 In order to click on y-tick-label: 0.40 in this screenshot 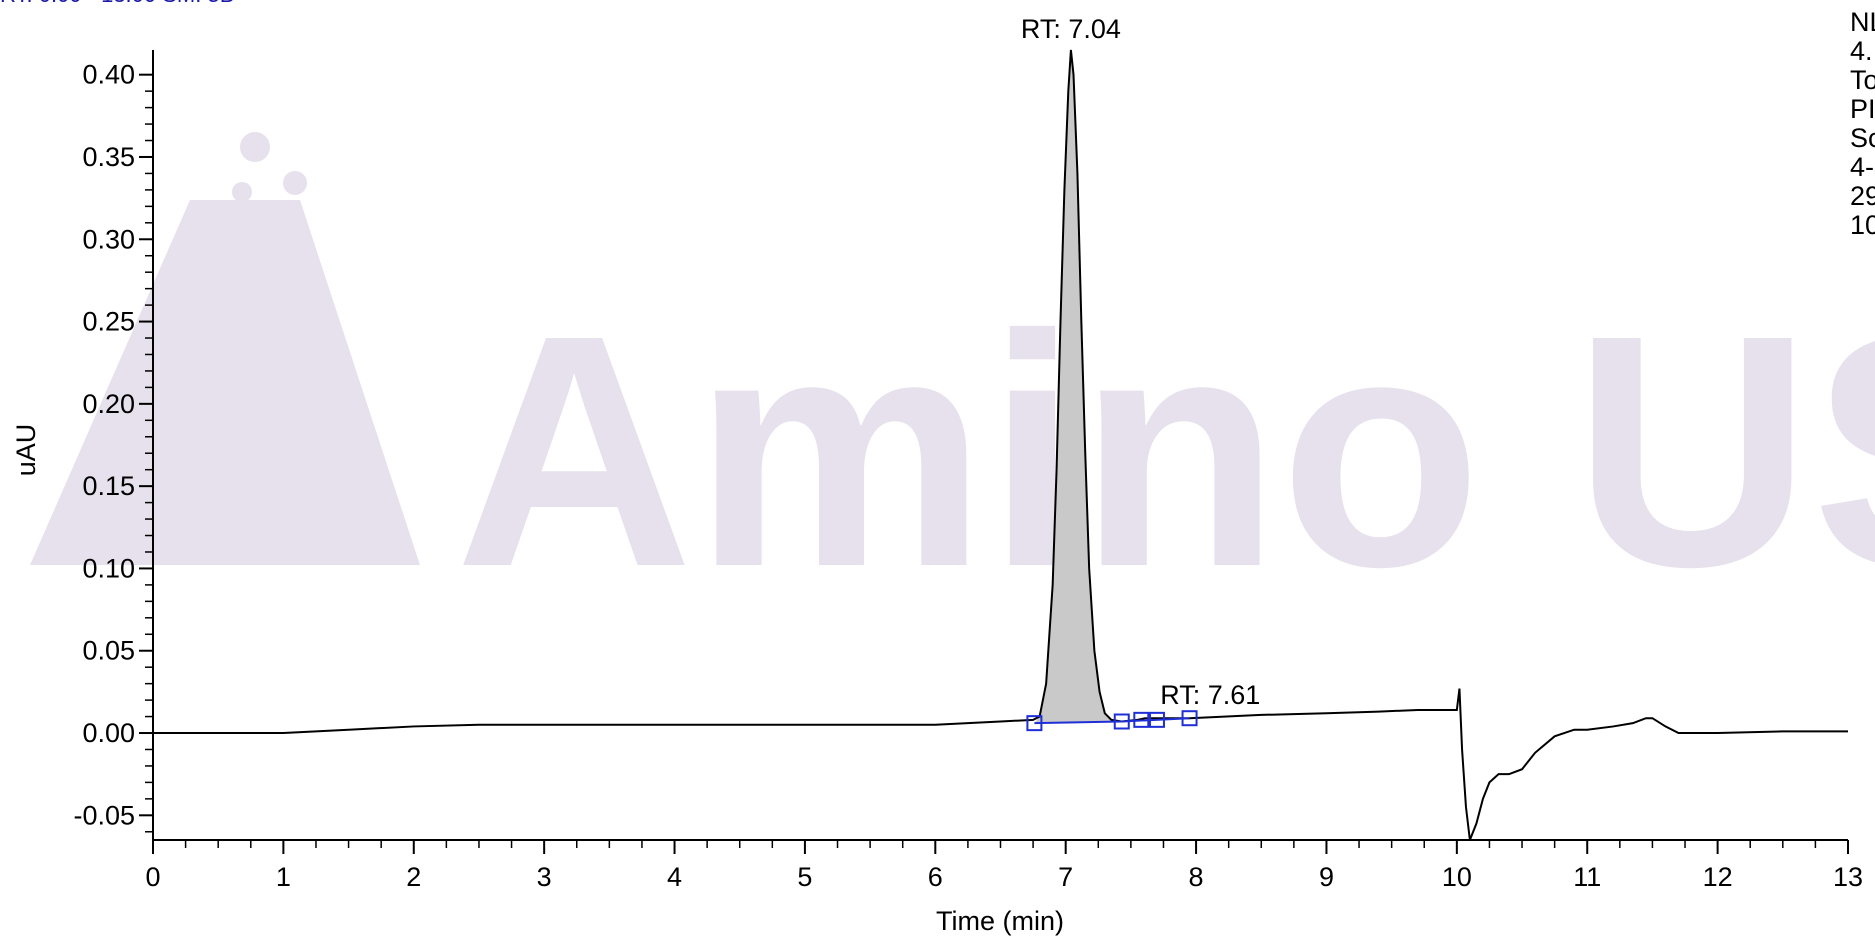, I will do `click(108, 75)`.